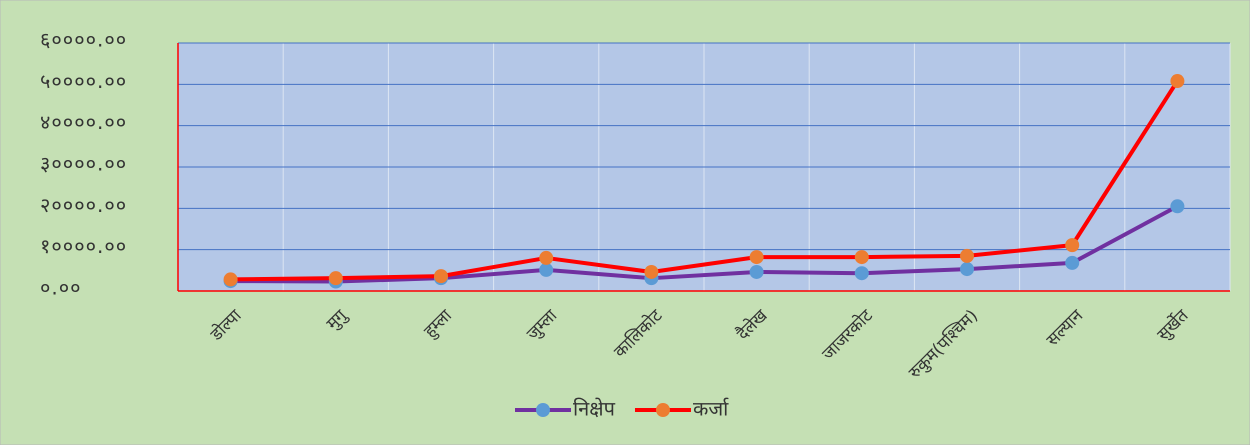 This screenshot has height=445, width=1250. I want to click on y-tick-label: ४००००.००, so click(83, 122).